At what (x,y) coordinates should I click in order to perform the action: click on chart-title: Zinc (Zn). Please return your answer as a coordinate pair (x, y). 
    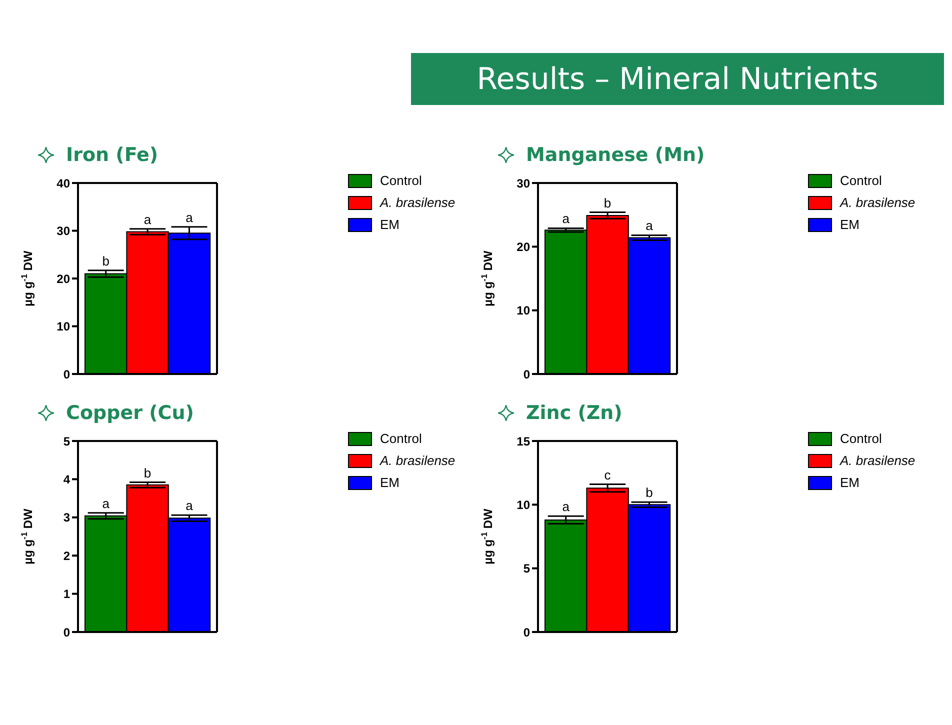
    Looking at the image, I should click on (574, 413).